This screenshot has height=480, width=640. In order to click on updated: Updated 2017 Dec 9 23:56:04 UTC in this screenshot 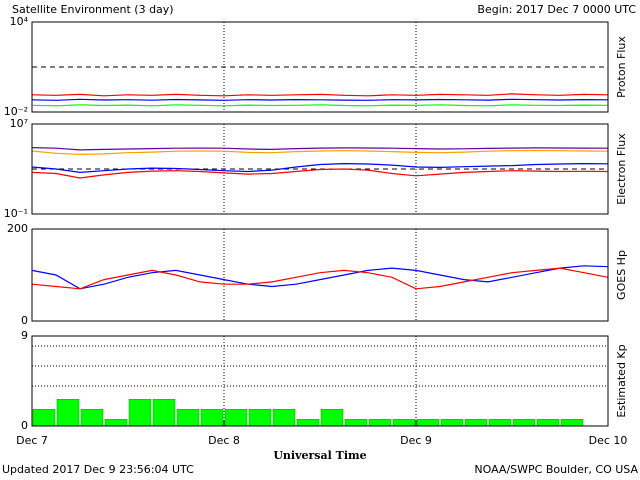, I will do `click(98, 469)`.